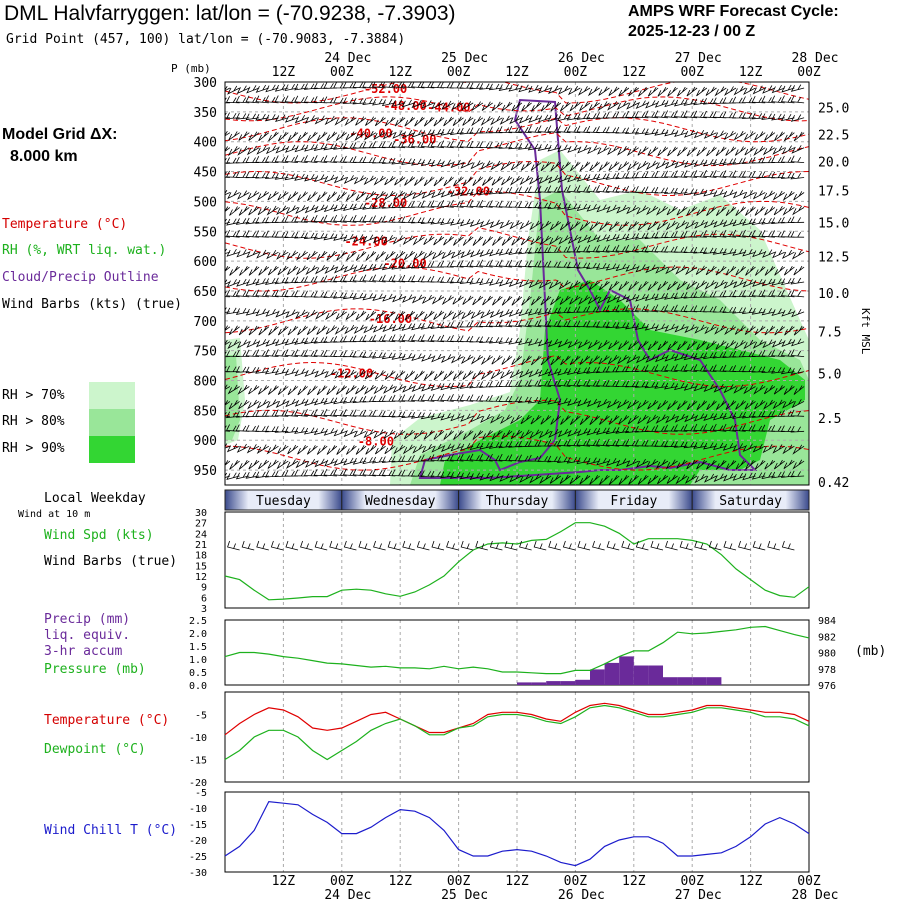  I want to click on rh70-swatch, so click(112, 395).